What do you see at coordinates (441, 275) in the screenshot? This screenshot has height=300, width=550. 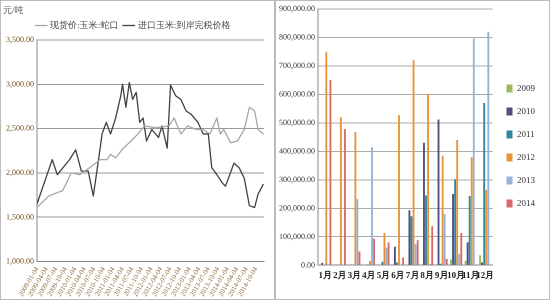 I see `x-tick-label: 9月` at bounding box center [441, 275].